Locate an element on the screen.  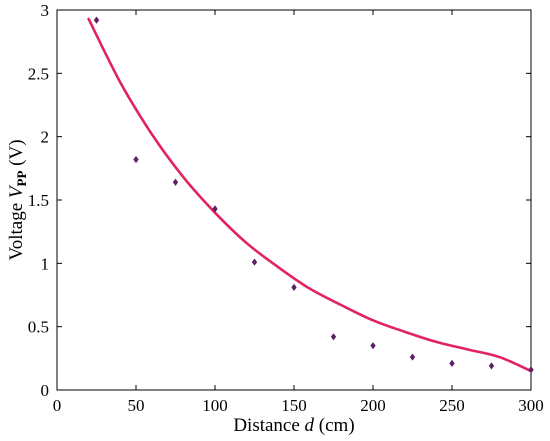
y-tick-labels: 0 0.5 1 1.5 2 2.5 3 is located at coordinates (38, 200).